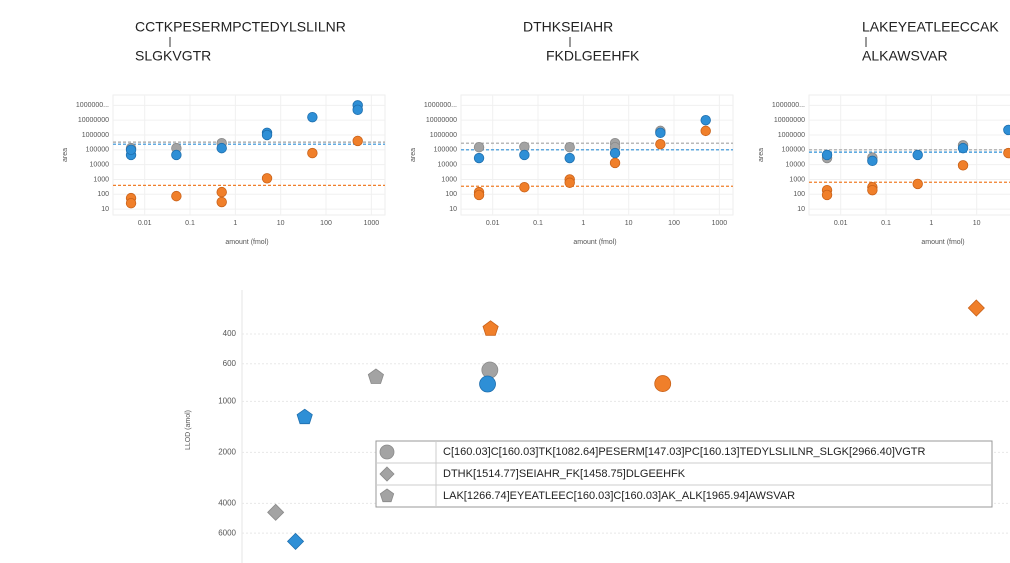 This screenshot has height=563, width=1010. Describe the element at coordinates (227, 502) in the screenshot. I see `y-tick-label: 4000` at that location.